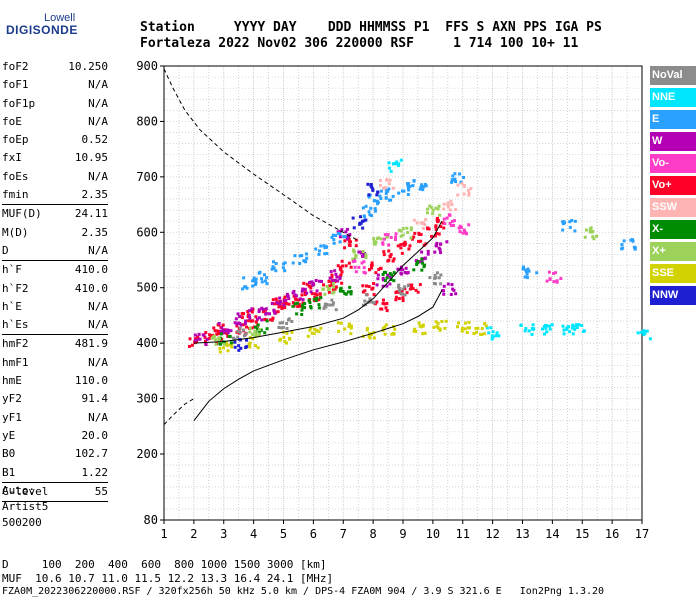 The height and width of the screenshot is (600, 700). Describe the element at coordinates (55, 454) in the screenshot. I see `param-row: B0 102.7` at that location.